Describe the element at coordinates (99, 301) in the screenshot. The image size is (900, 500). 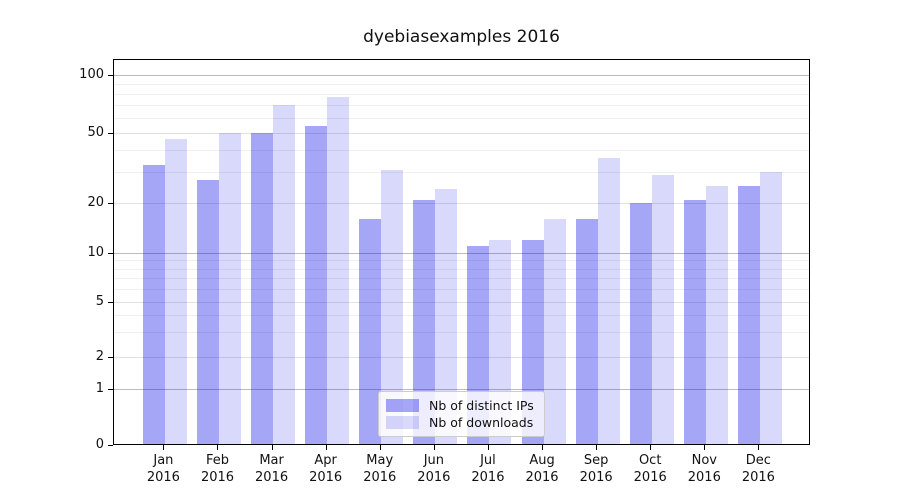
I see `y-tick-label: 5` at that location.